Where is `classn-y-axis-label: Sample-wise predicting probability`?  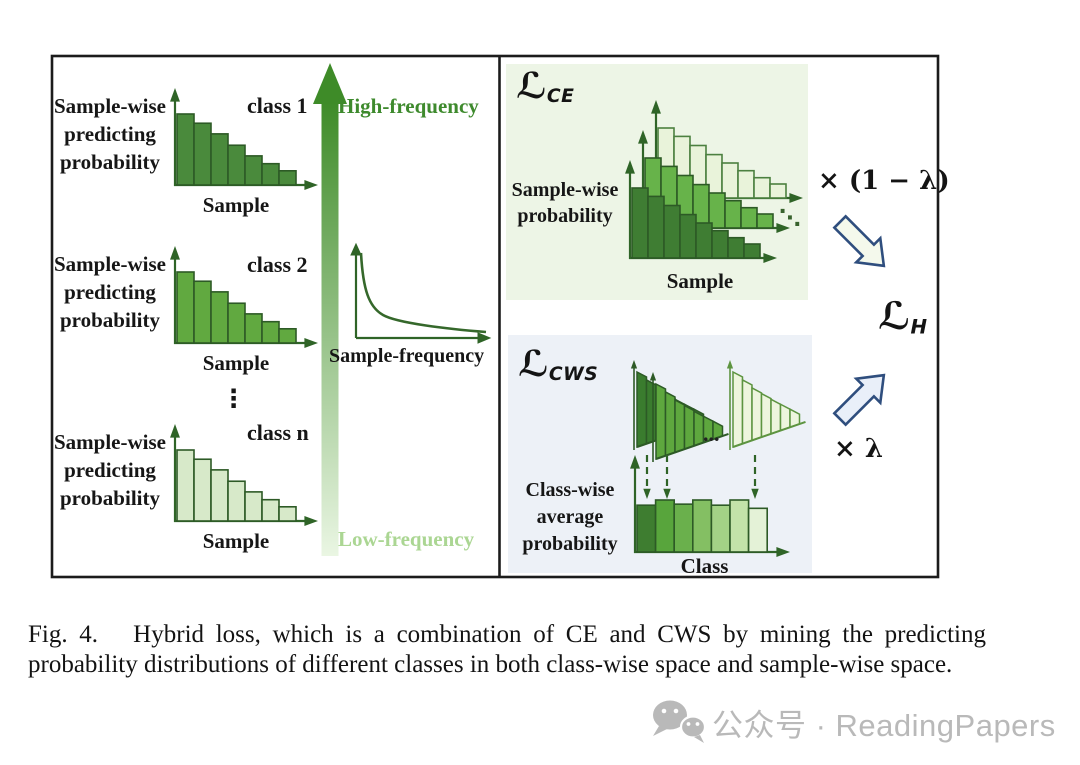 classn-y-axis-label: Sample-wise predicting probability is located at coordinates (110, 470).